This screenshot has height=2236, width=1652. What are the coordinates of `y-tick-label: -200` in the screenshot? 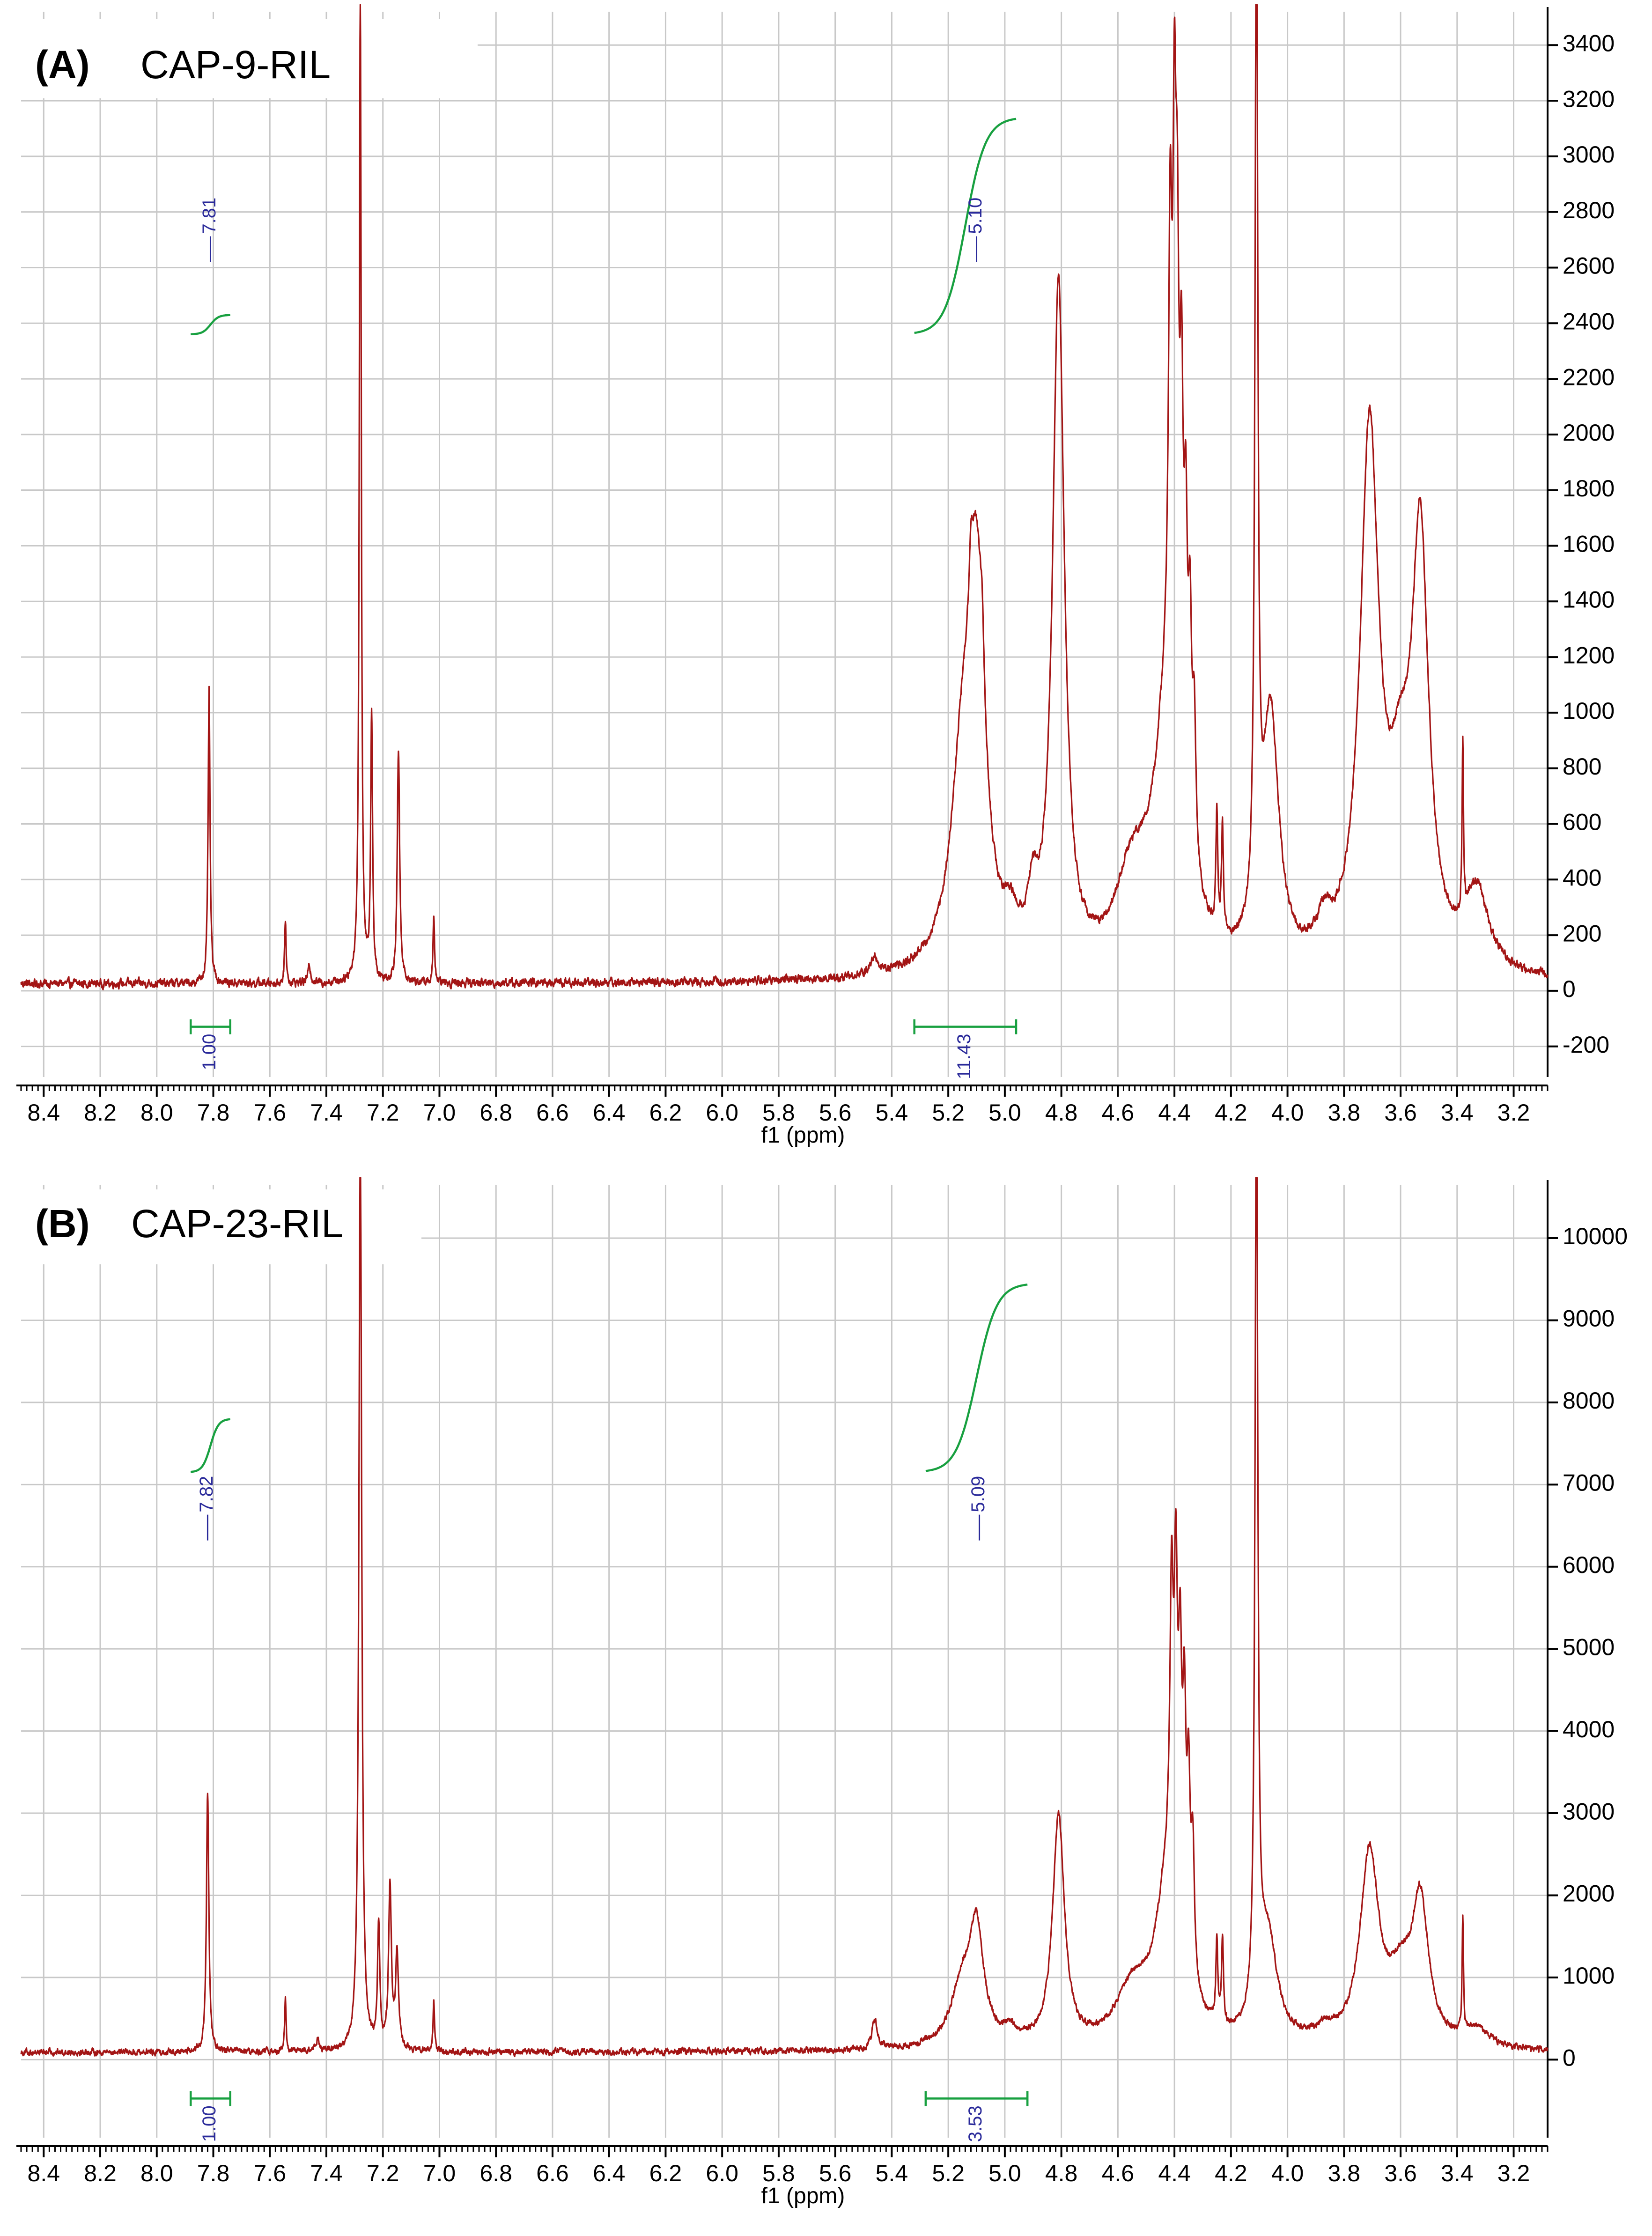 It's located at (1586, 1045).